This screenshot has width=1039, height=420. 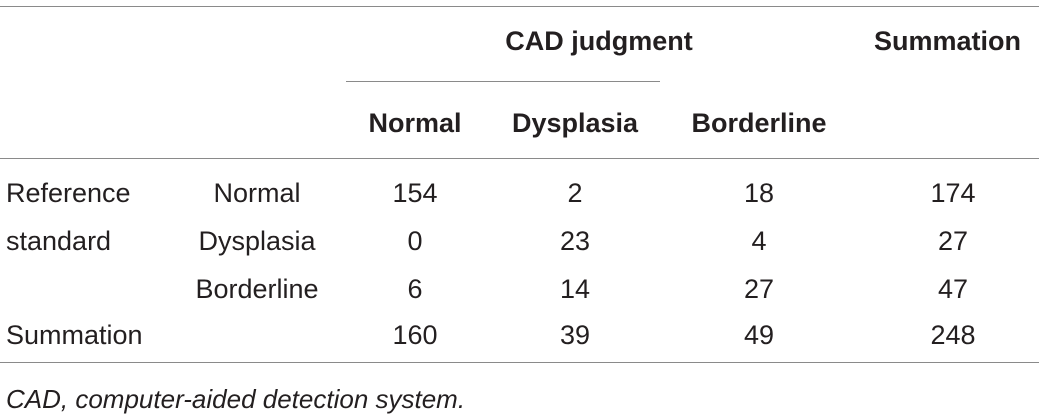 What do you see at coordinates (759, 335) in the screenshot?
I see `table-cell: 49` at bounding box center [759, 335].